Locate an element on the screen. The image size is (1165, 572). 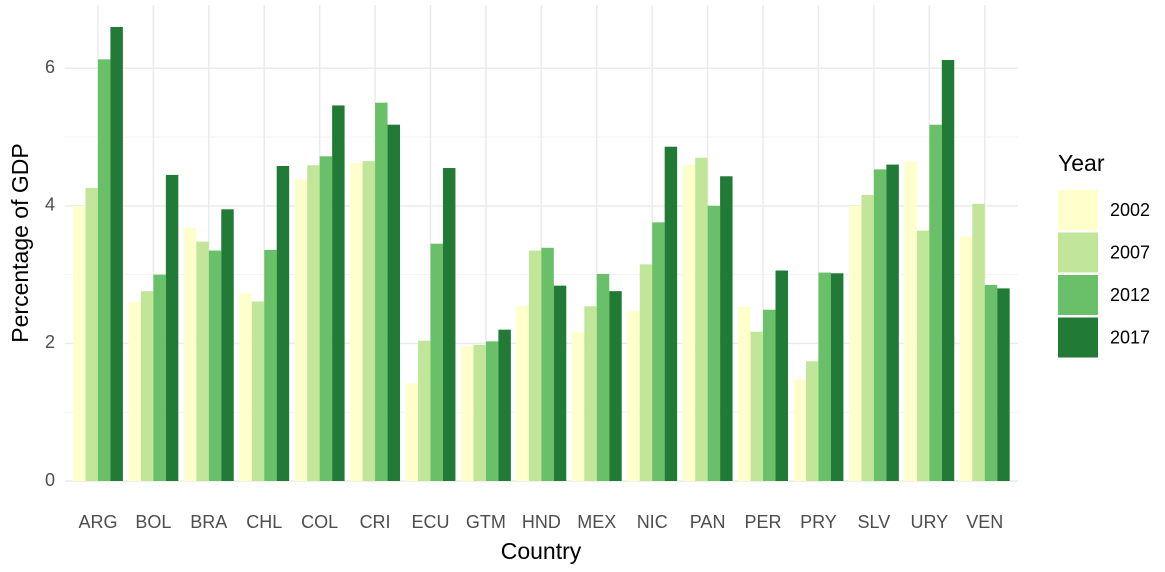
y-tick-label: 2 is located at coordinates (50, 342).